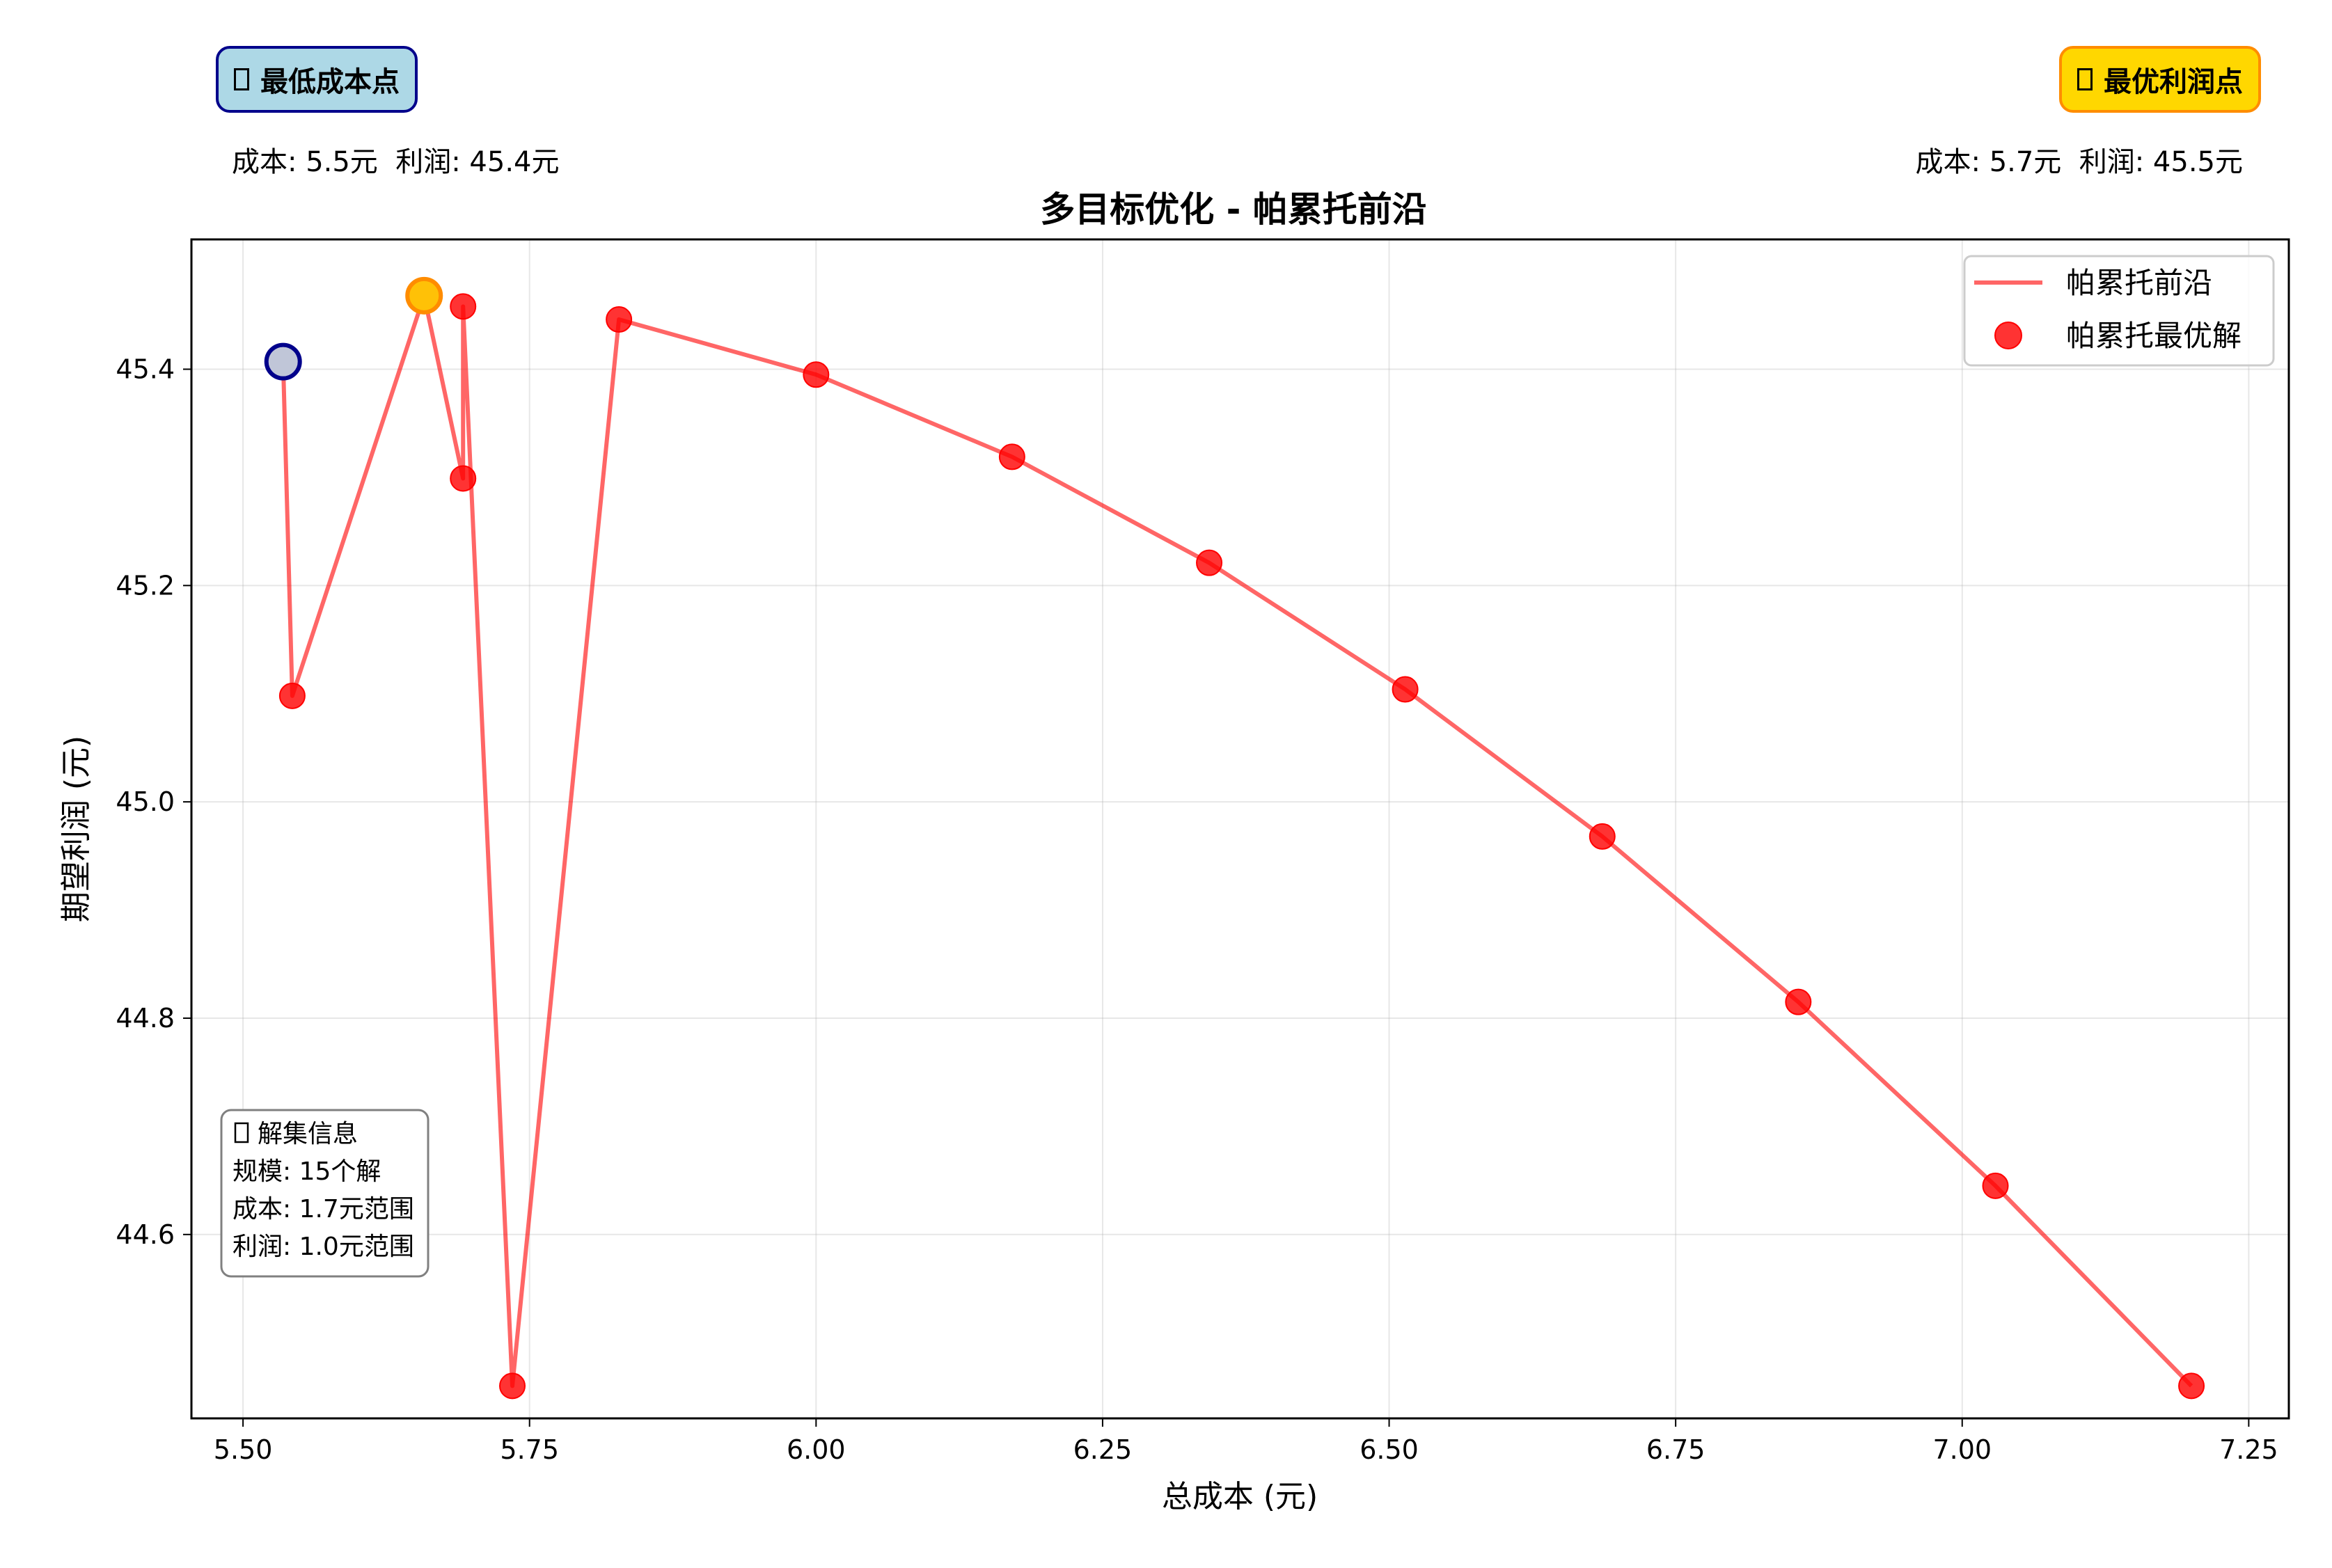 Image resolution: width=2332 pixels, height=1568 pixels. Describe the element at coordinates (307, 1171) in the screenshot. I see `info-box-line: 规模: 15个解` at that location.